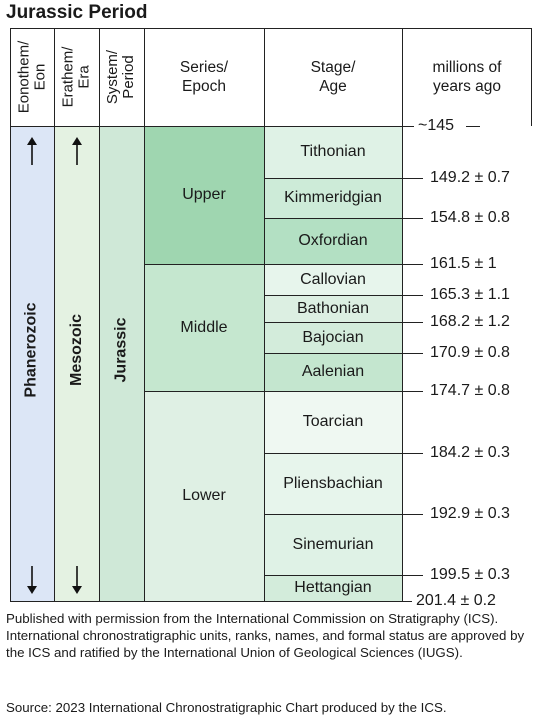 This screenshot has height=725, width=540. Describe the element at coordinates (32, 580) in the screenshot. I see `eon-down-arrow-icon` at that location.